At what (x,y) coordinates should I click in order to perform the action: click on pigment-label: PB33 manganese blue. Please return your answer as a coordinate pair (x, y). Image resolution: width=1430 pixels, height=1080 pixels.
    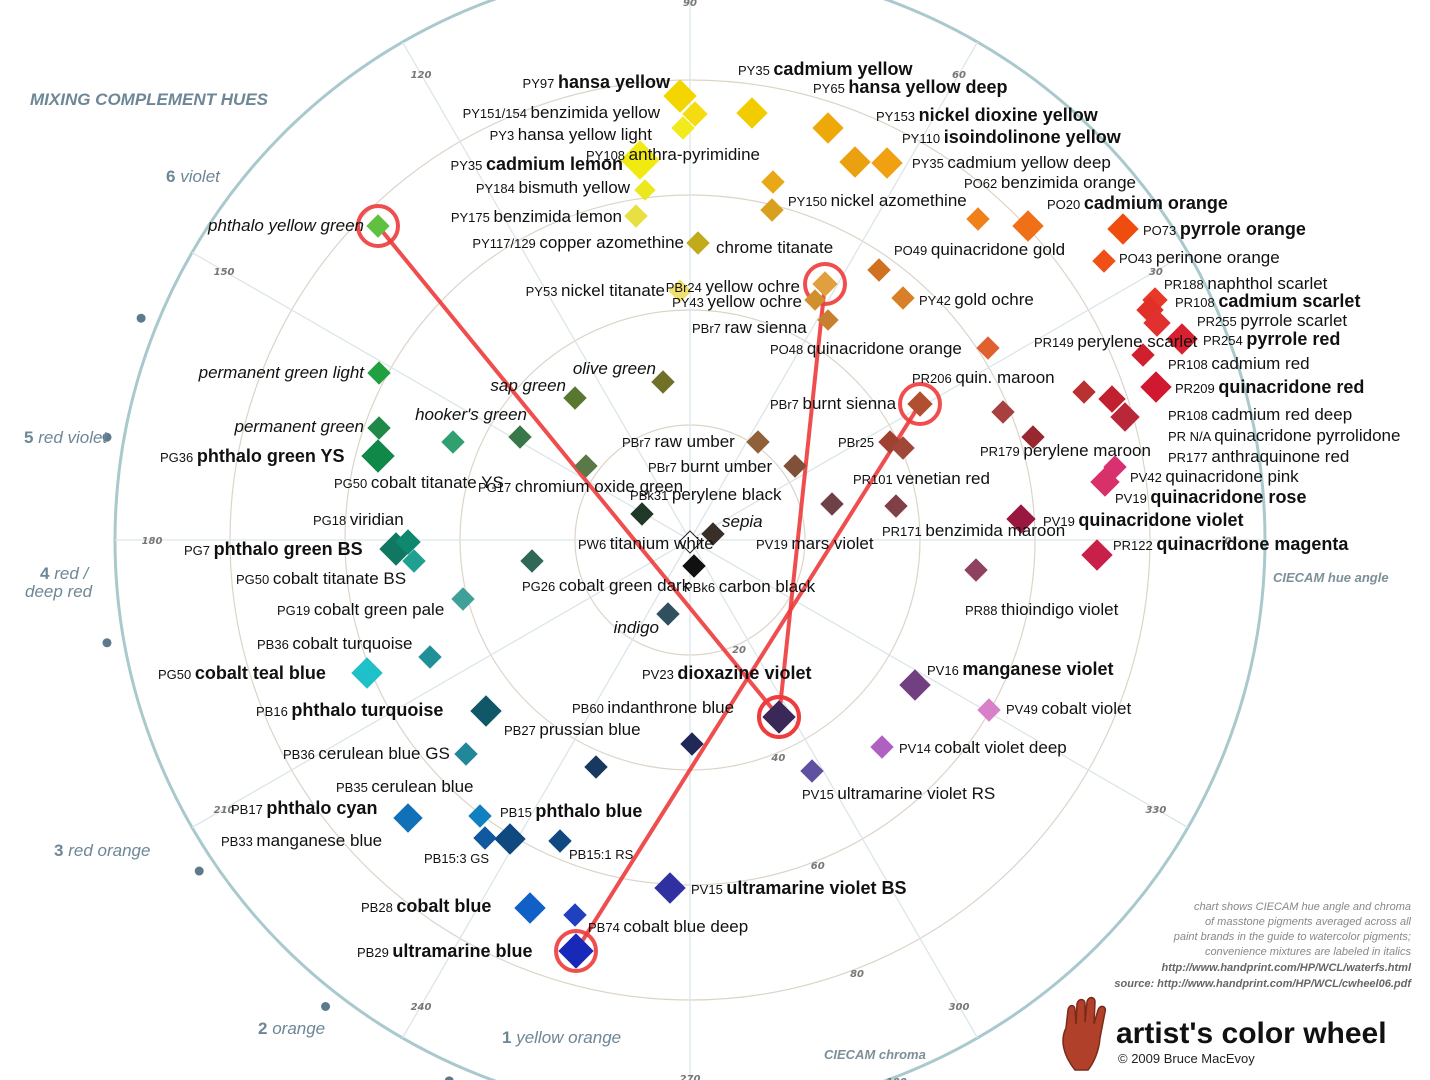
    Looking at the image, I should click on (301, 840).